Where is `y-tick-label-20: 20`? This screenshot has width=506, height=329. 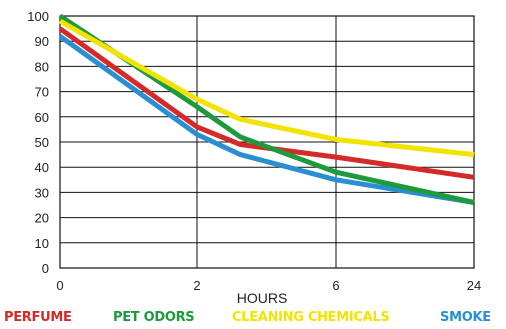 y-tick-label-20: 20 is located at coordinates (42, 218).